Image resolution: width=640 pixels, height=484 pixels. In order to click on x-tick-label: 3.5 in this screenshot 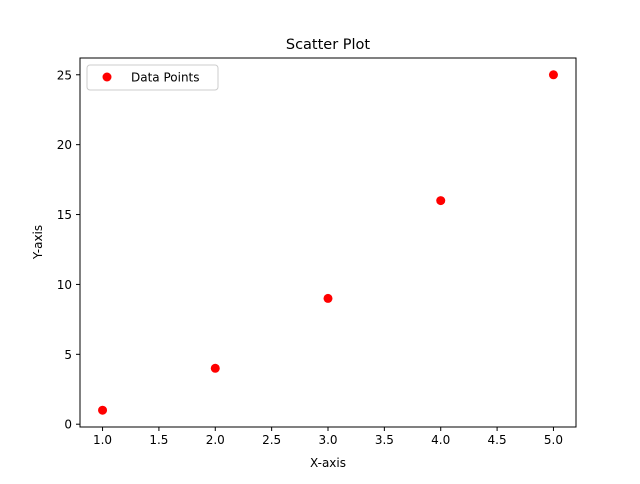, I will do `click(384, 440)`.